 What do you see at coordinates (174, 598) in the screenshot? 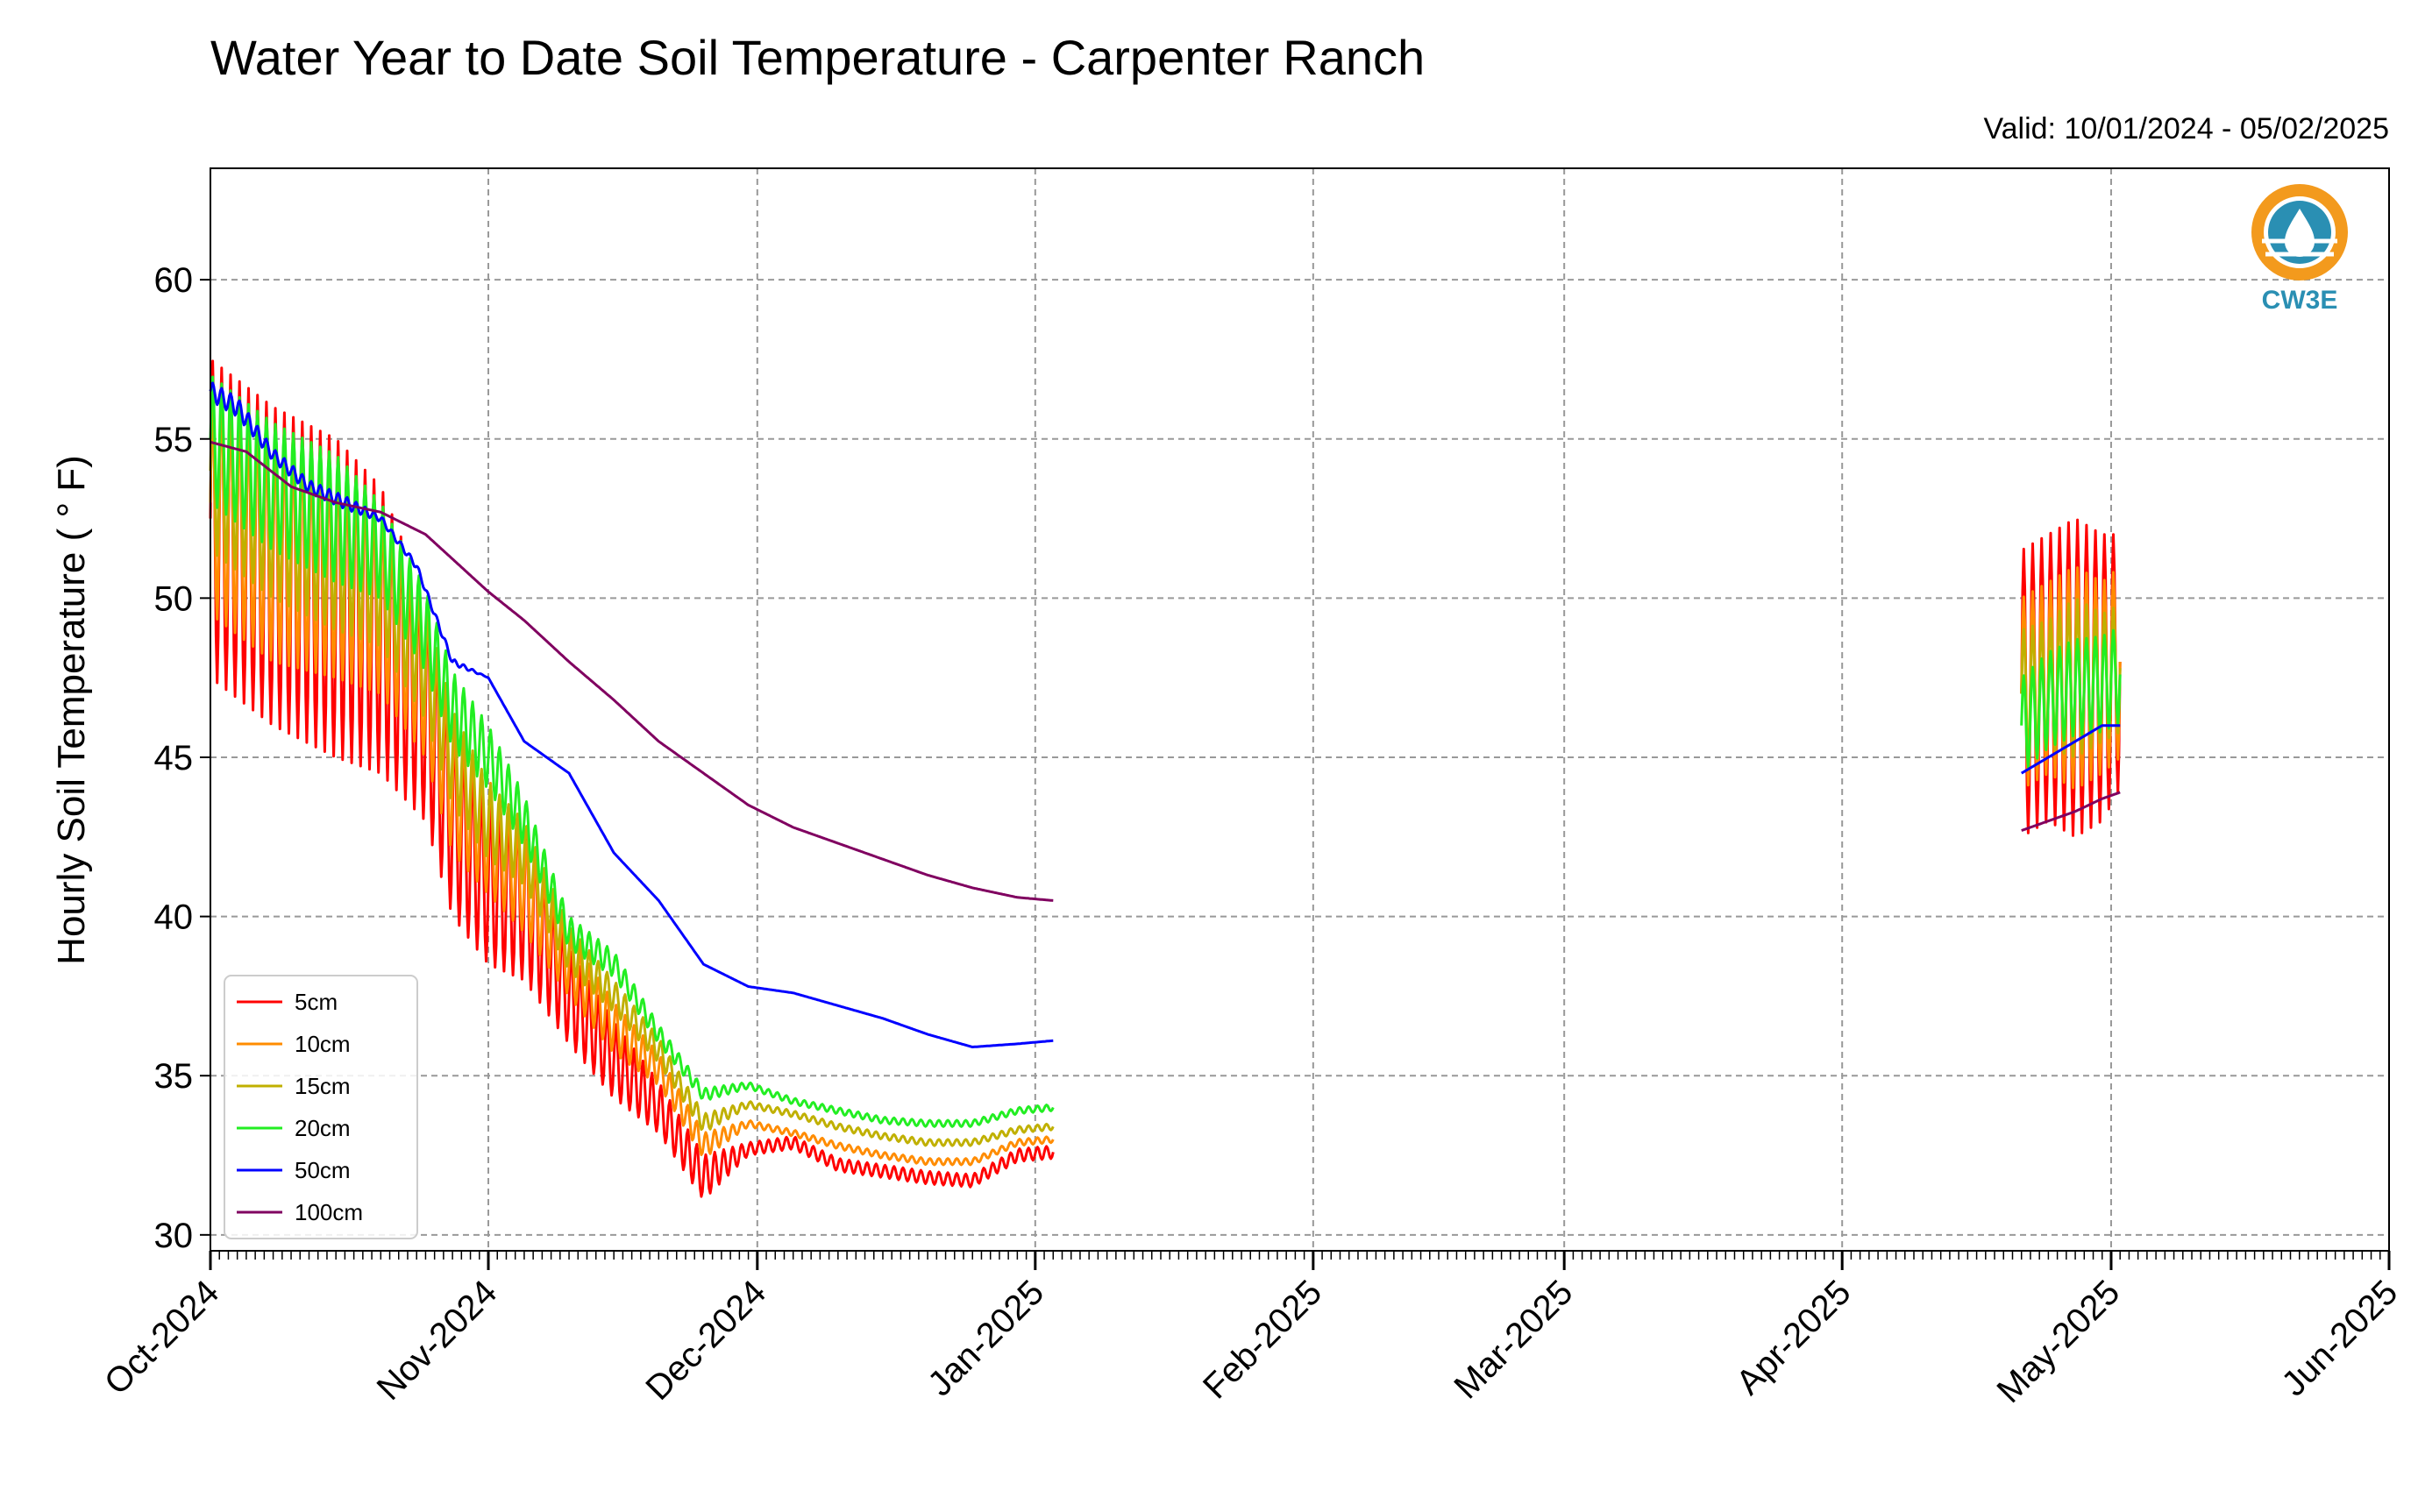
I see `y-tick-label: 50` at bounding box center [174, 598].